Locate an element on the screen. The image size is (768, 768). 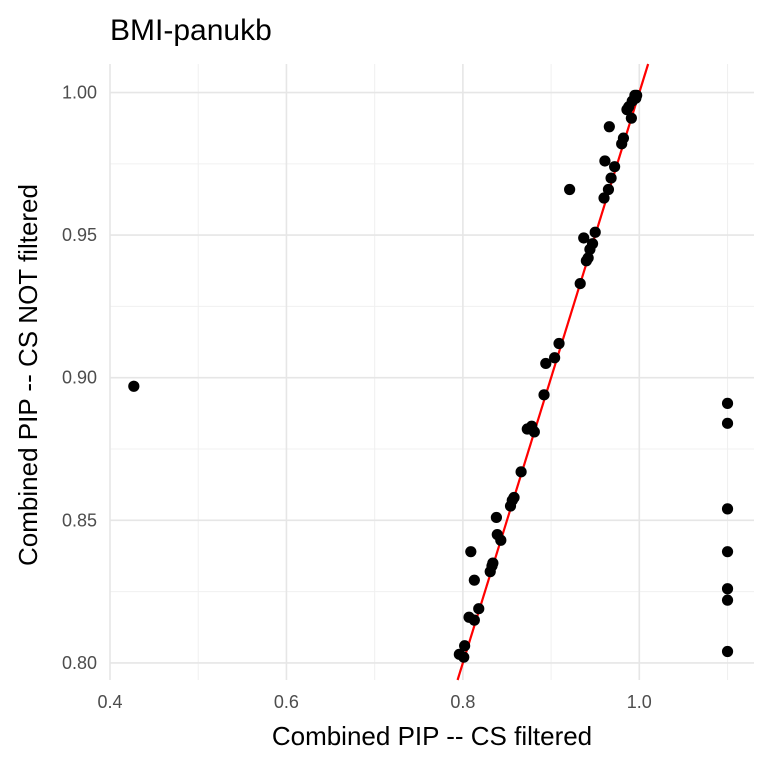
y-tick-label: 0.90 is located at coordinates (79, 378).